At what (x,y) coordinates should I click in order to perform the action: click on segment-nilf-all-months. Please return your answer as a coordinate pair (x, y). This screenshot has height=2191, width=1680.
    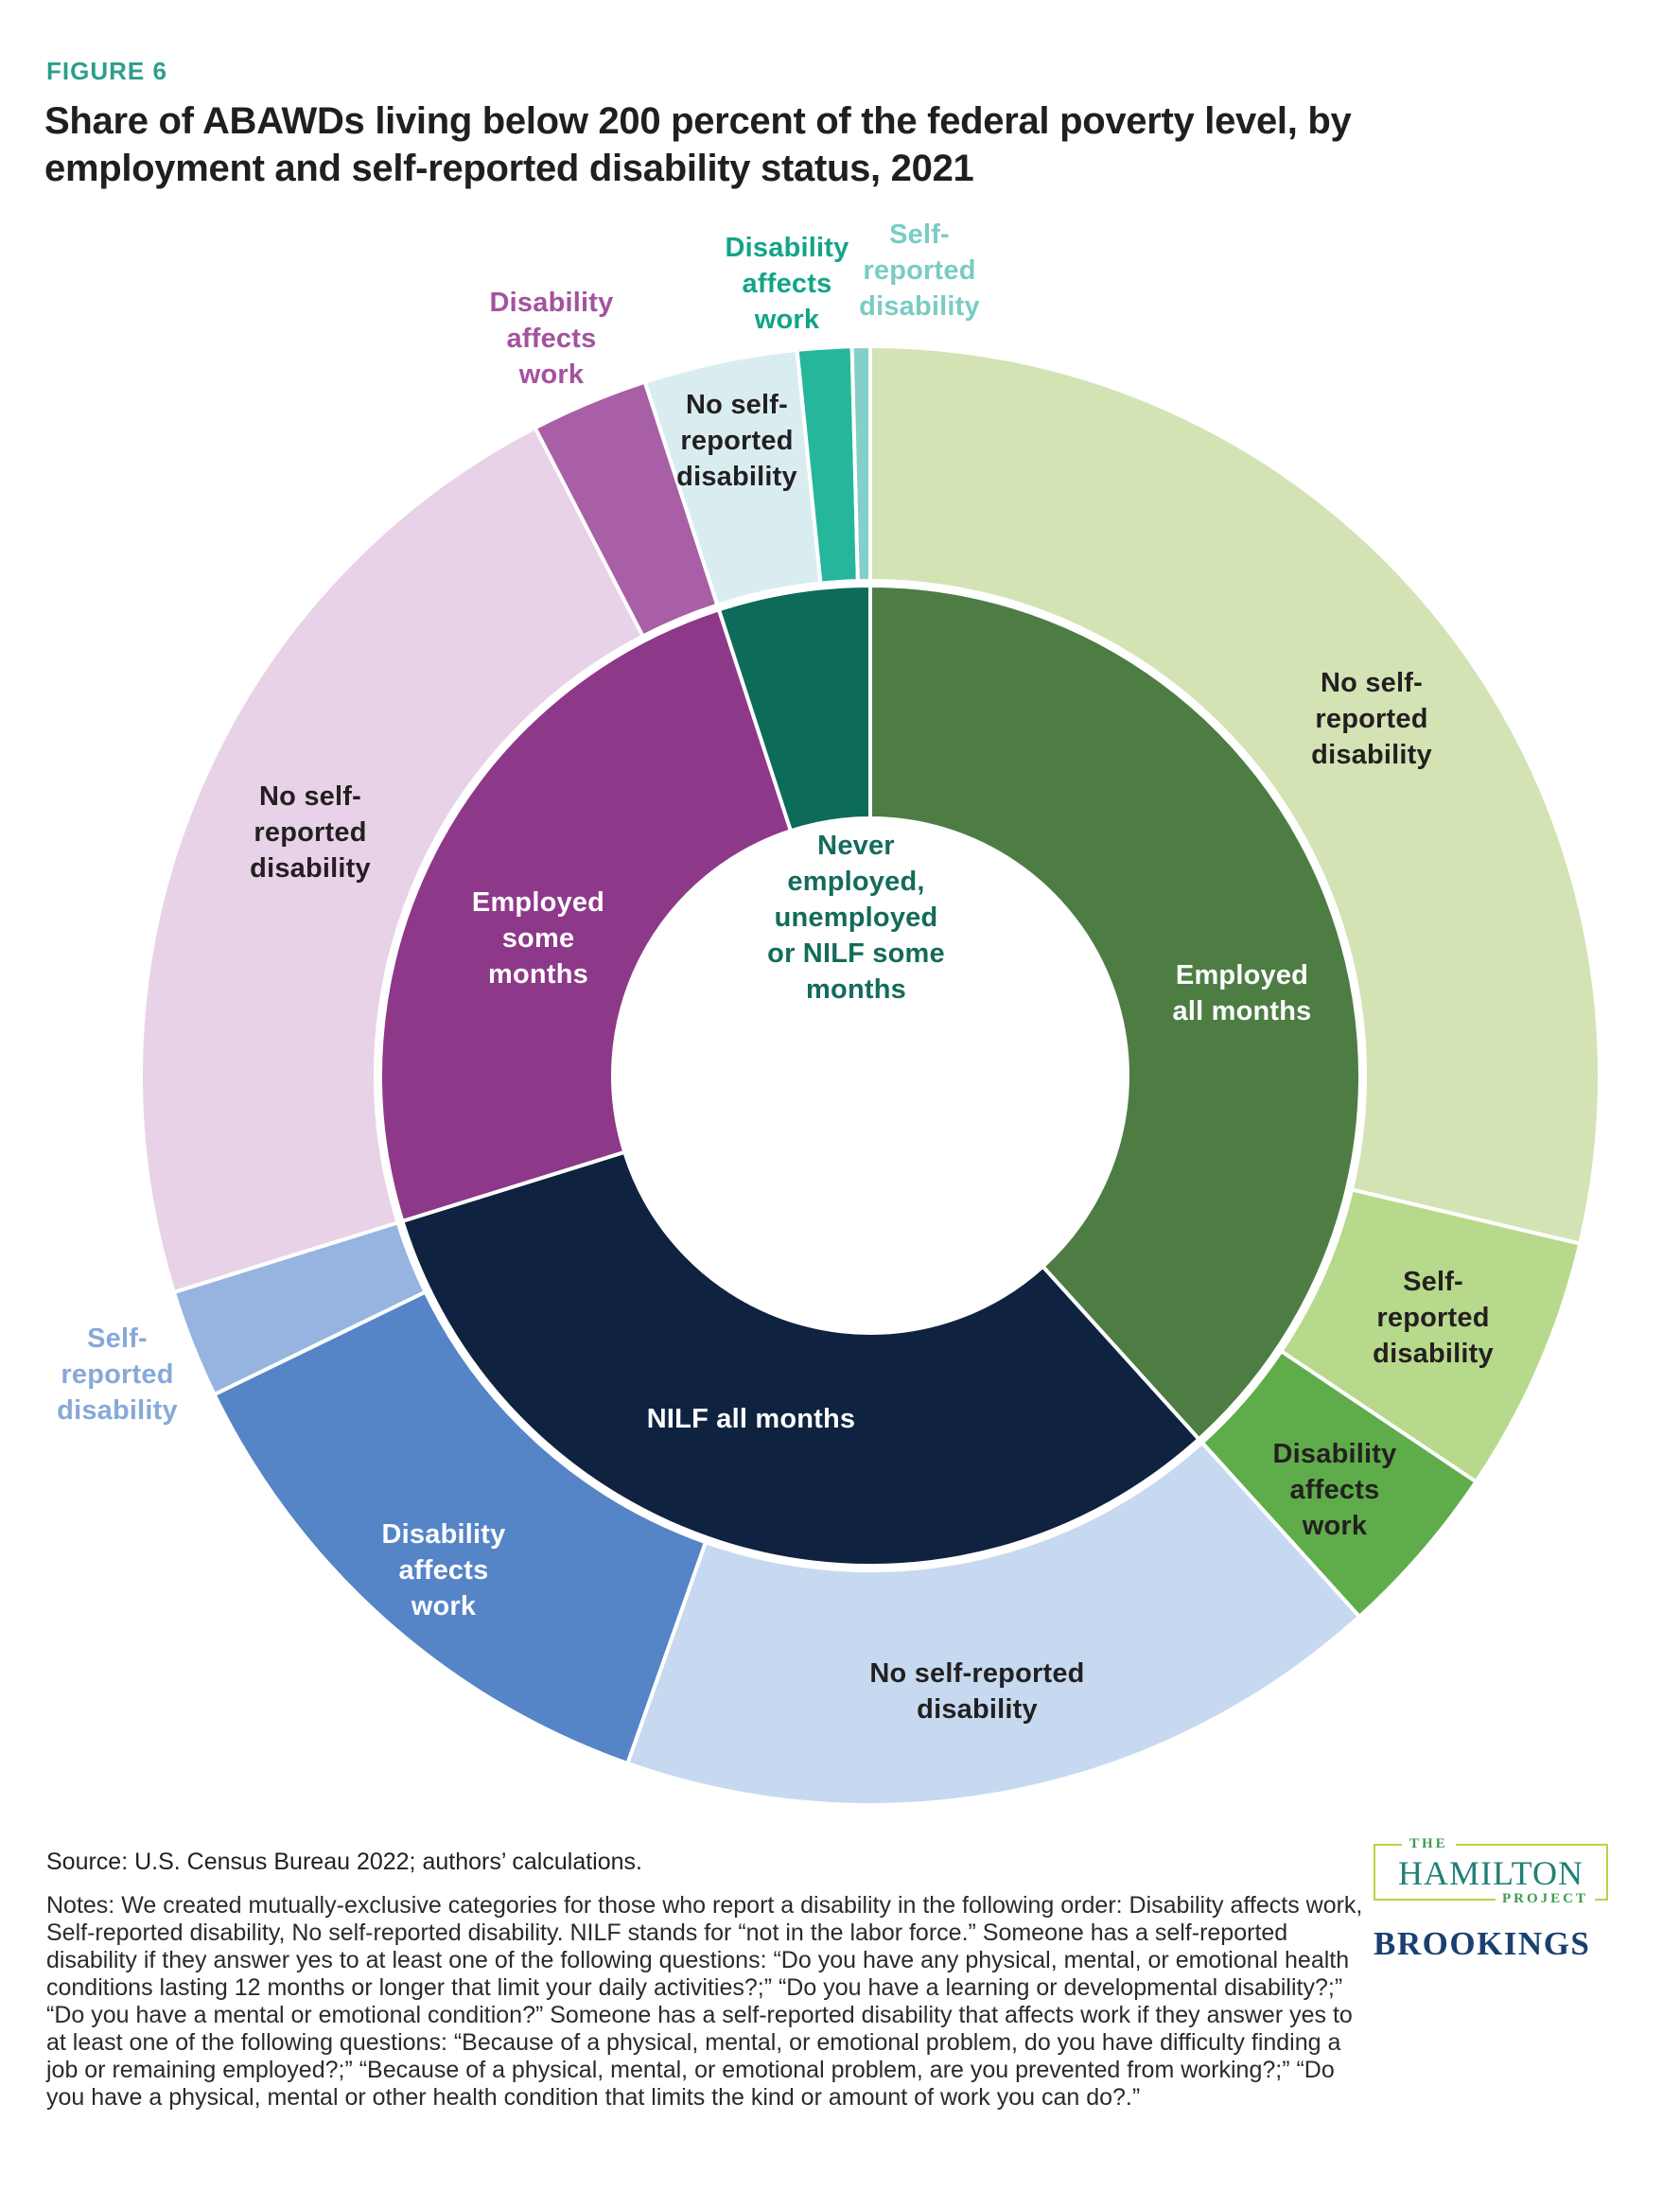
    Looking at the image, I should click on (800, 1358).